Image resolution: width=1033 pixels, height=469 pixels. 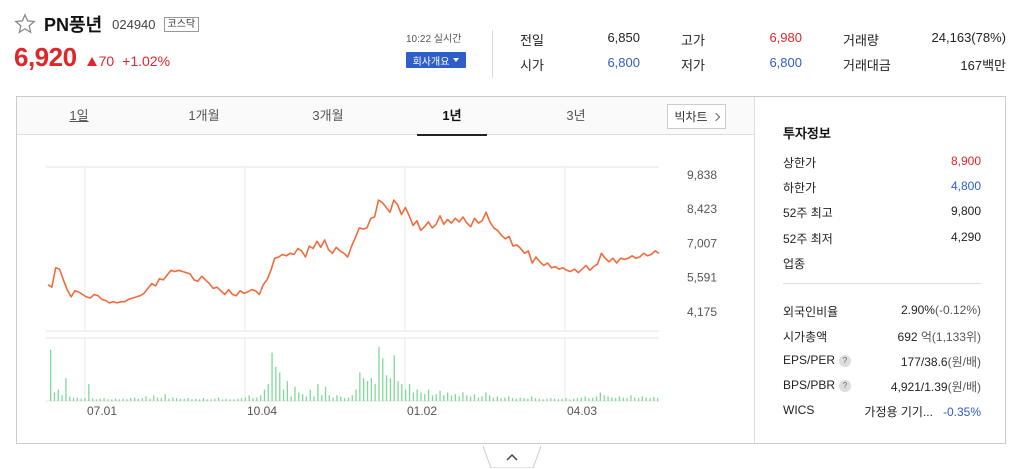 What do you see at coordinates (512, 457) in the screenshot?
I see `collapse-toggle` at bounding box center [512, 457].